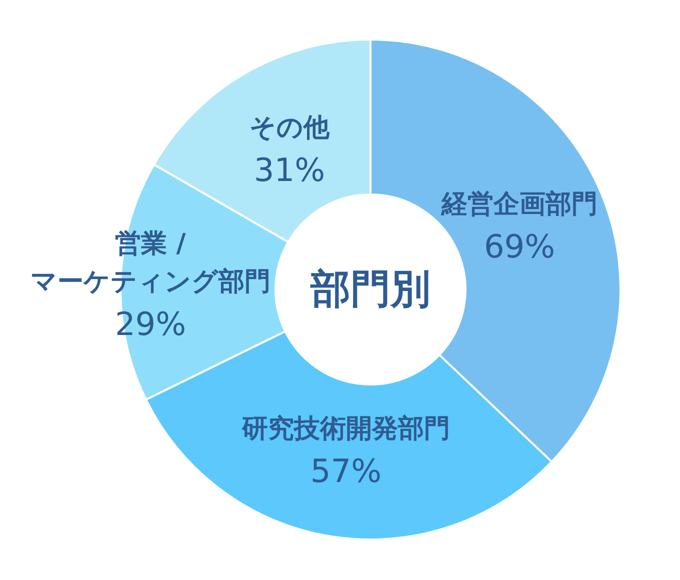  What do you see at coordinates (370, 289) in the screenshot?
I see `text: 部門別` at bounding box center [370, 289].